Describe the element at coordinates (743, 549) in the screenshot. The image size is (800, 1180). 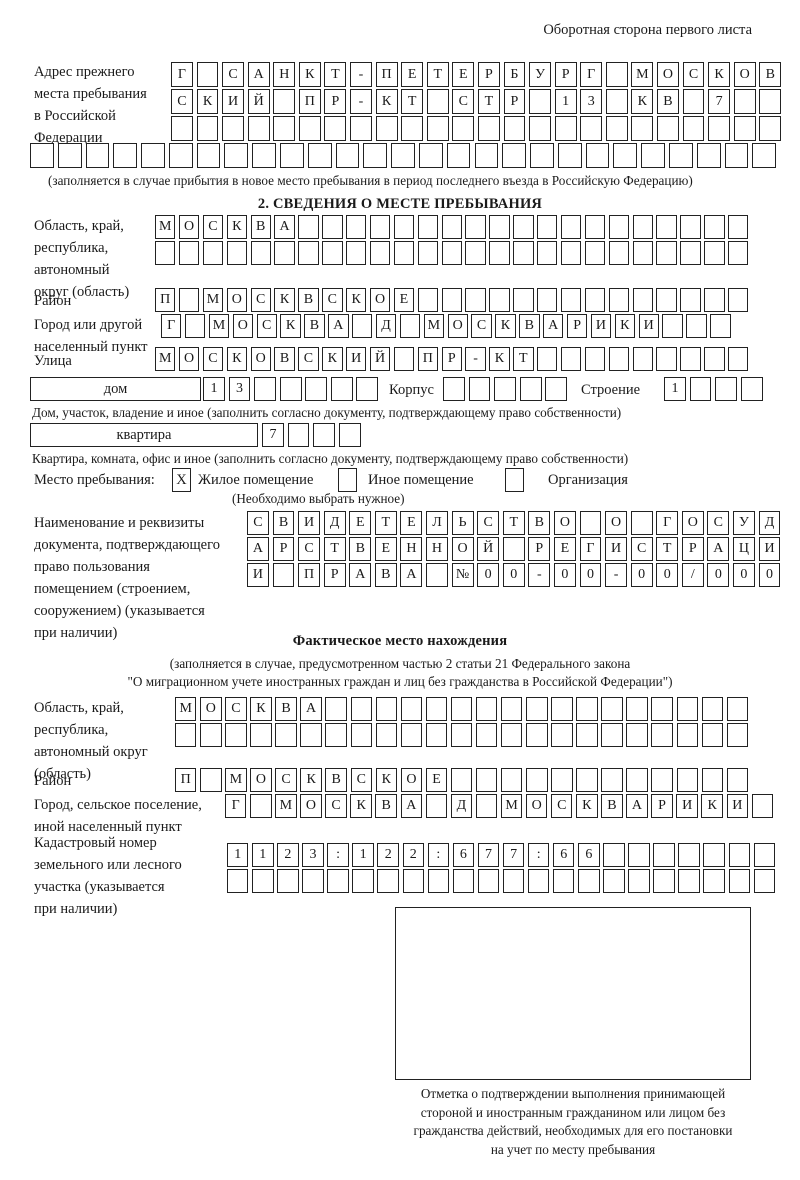
I see `char-cell: Ц` at that location.